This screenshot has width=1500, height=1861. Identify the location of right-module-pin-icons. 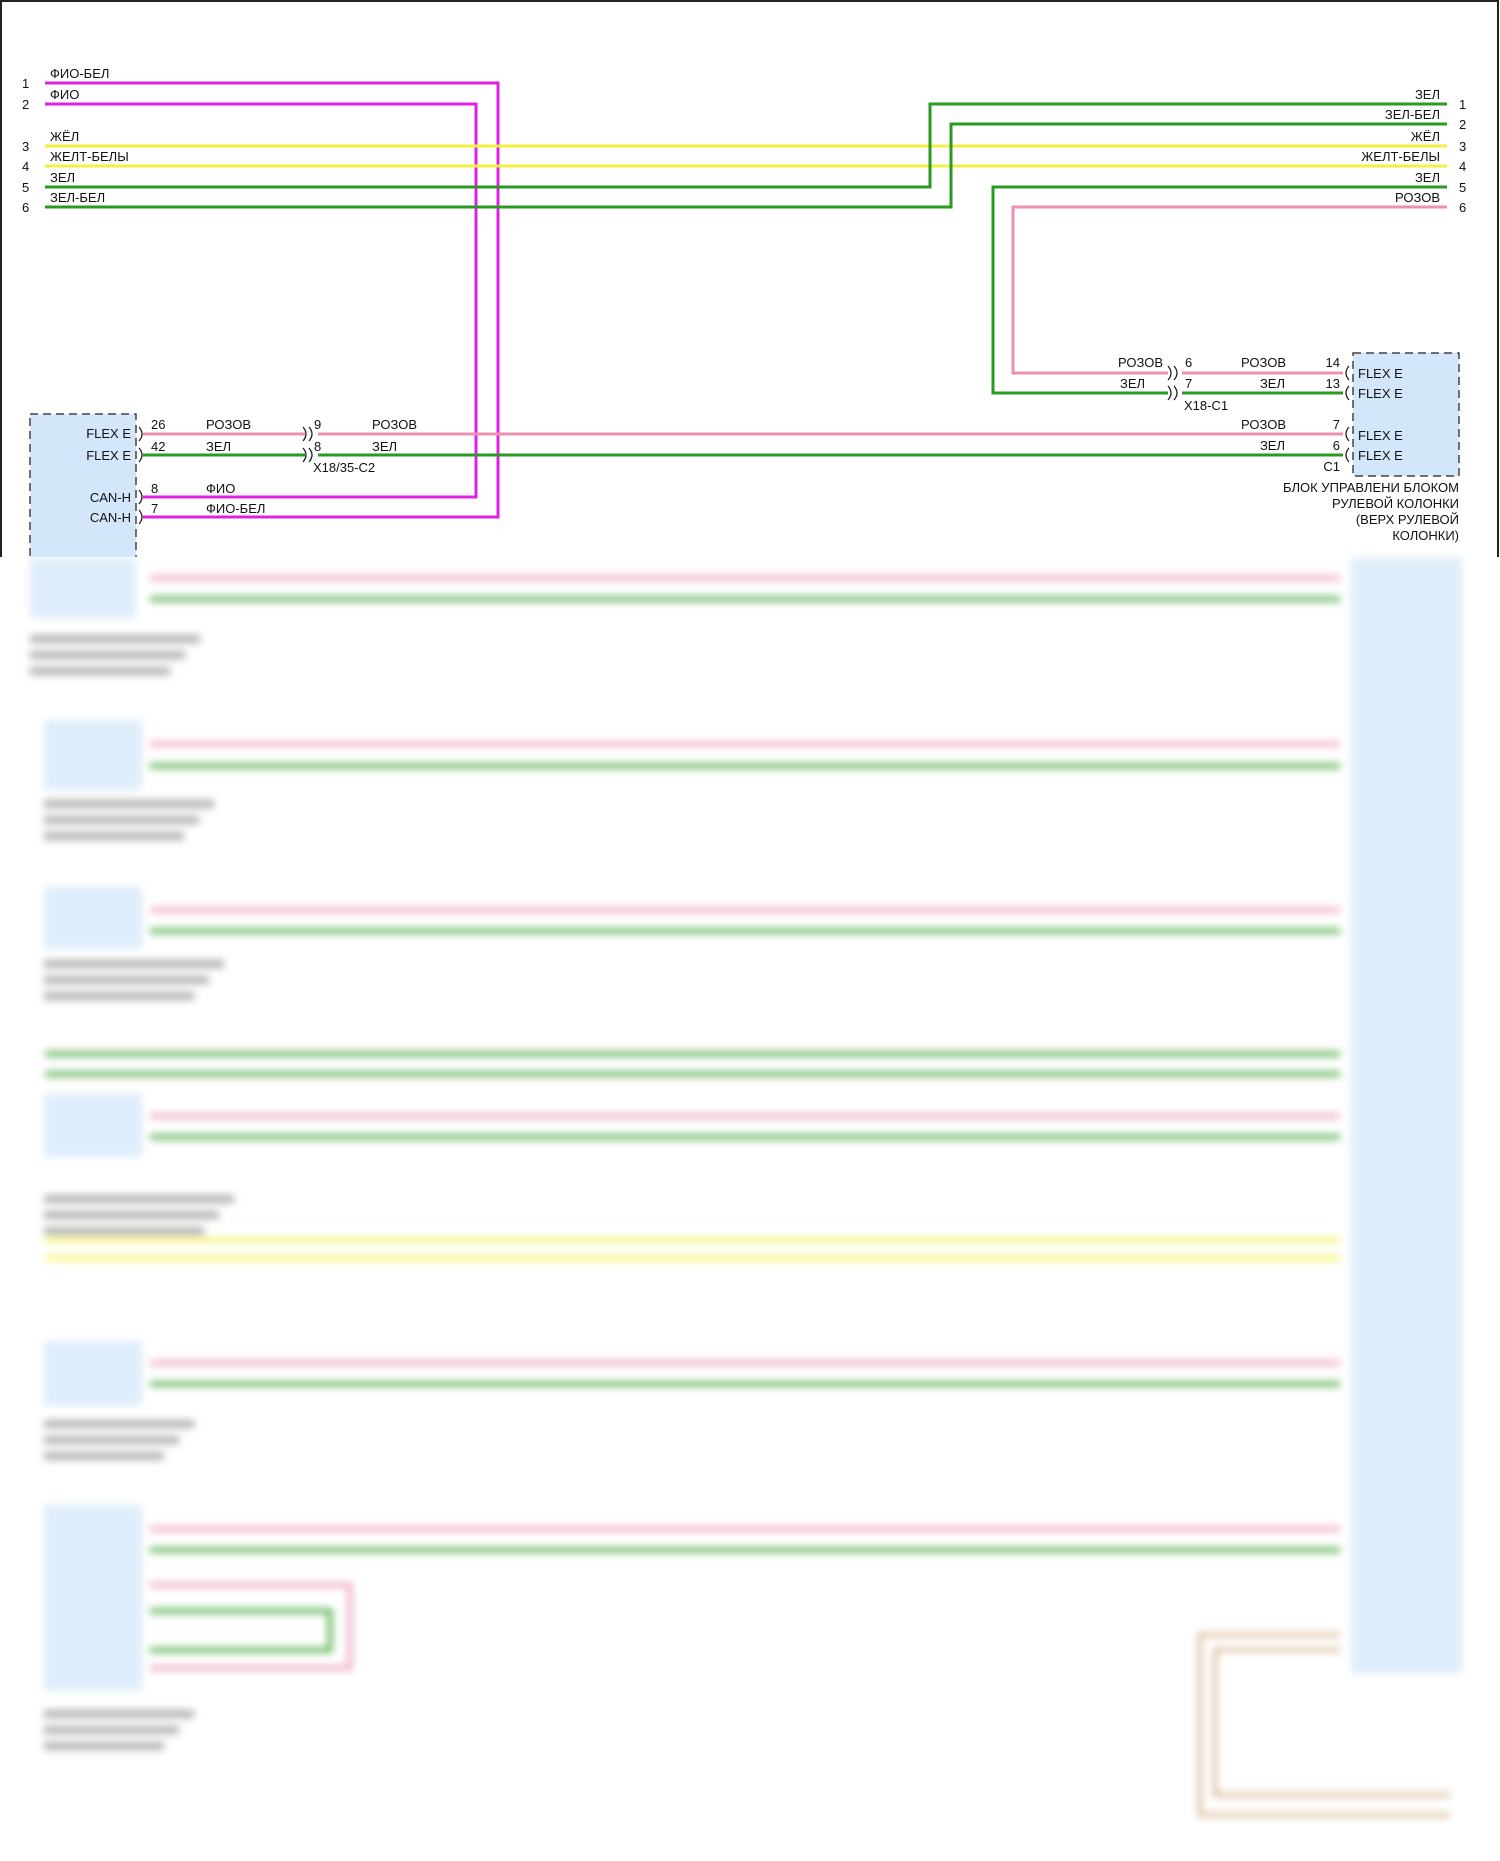
(1347, 414).